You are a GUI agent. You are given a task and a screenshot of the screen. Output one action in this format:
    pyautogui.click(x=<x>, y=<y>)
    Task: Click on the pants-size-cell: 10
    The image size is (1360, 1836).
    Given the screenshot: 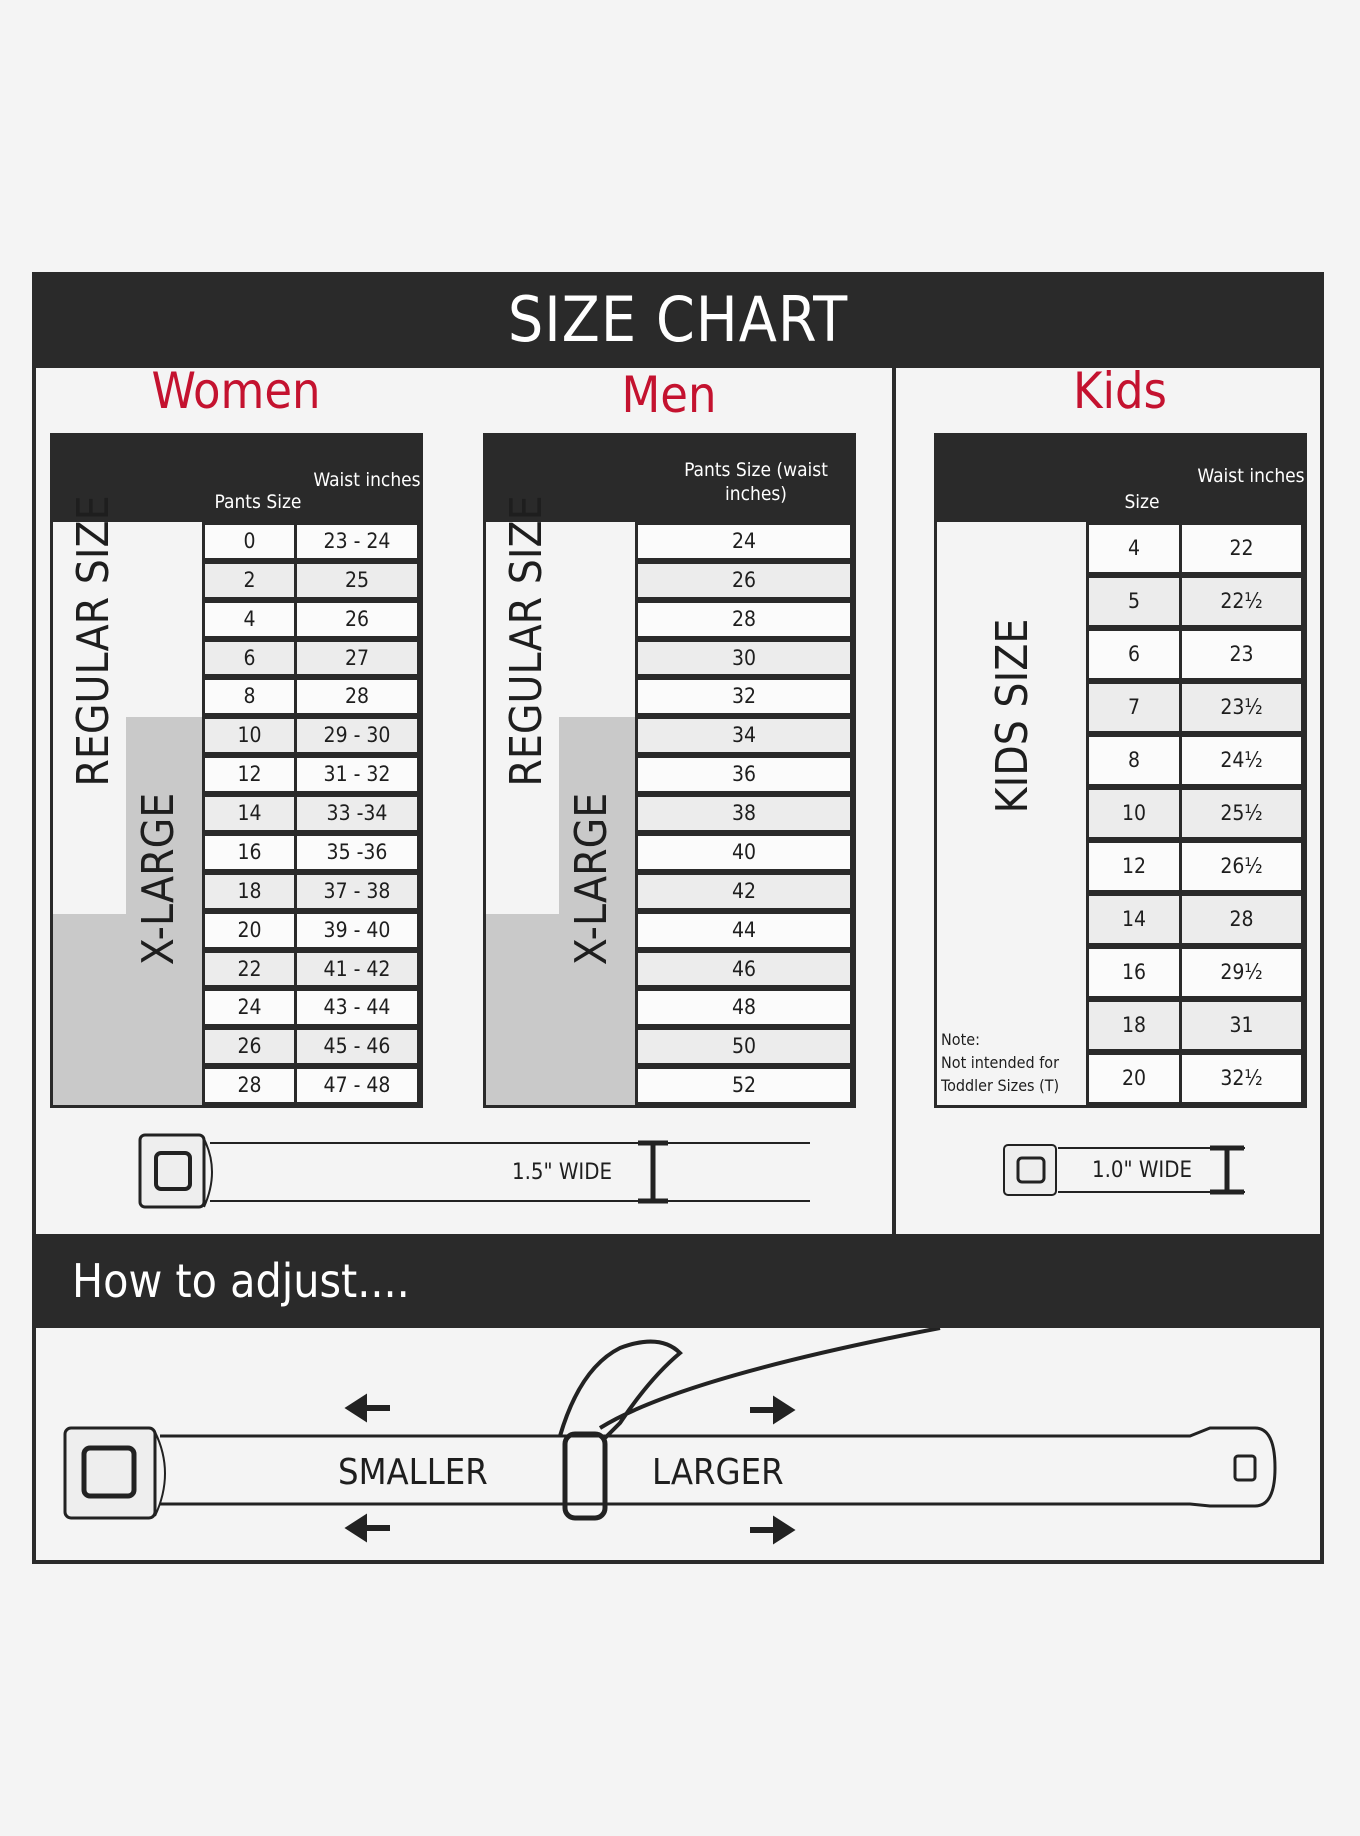 What is the action you would take?
    pyautogui.click(x=249, y=736)
    